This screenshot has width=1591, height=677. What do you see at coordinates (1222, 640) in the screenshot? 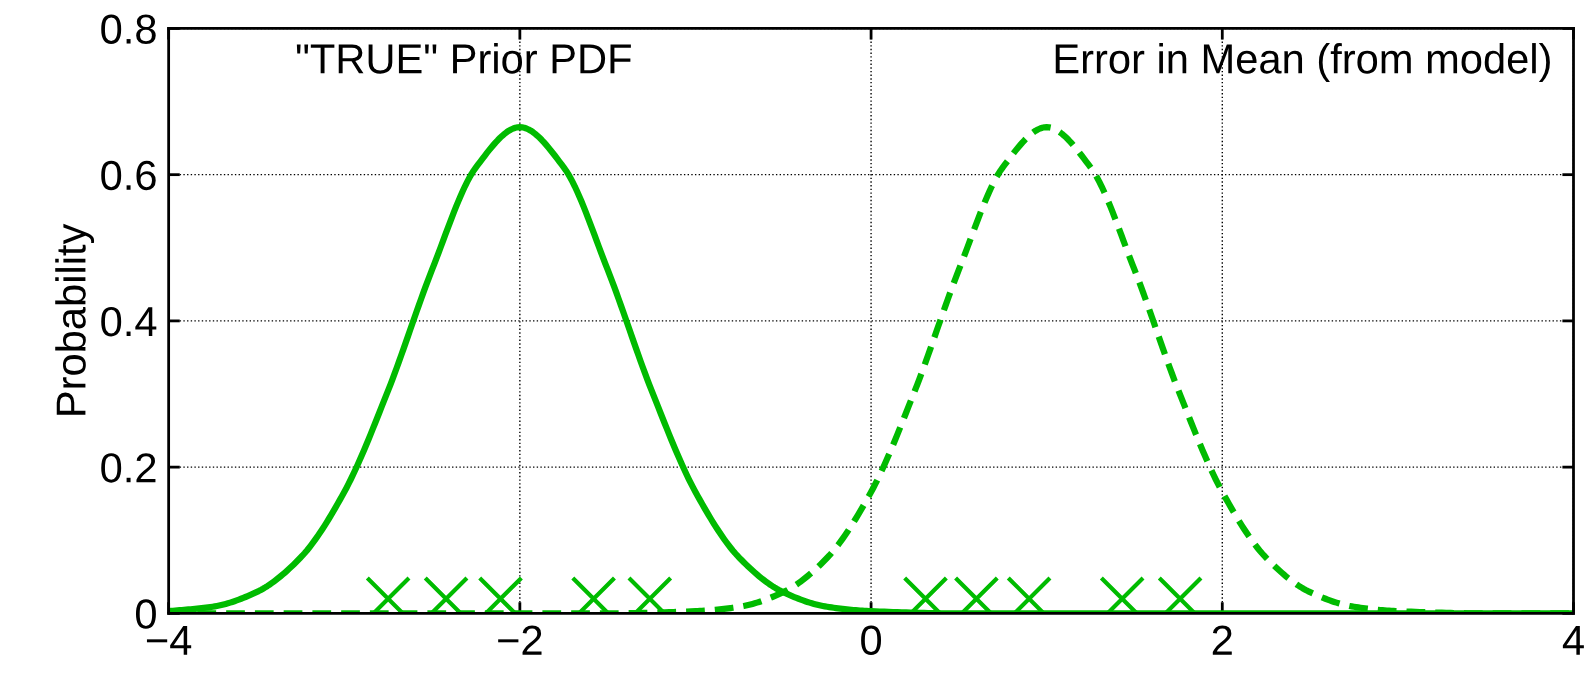
I see `x-tick-label: 2` at bounding box center [1222, 640].